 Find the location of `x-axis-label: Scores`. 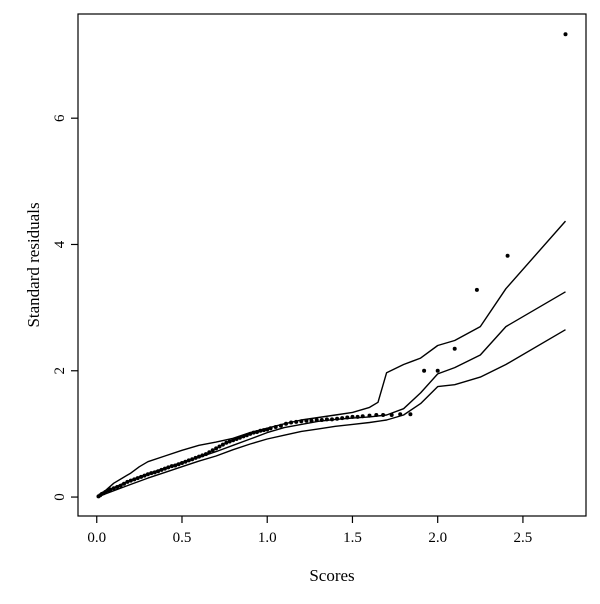

x-axis-label: Scores is located at coordinates (331, 575).